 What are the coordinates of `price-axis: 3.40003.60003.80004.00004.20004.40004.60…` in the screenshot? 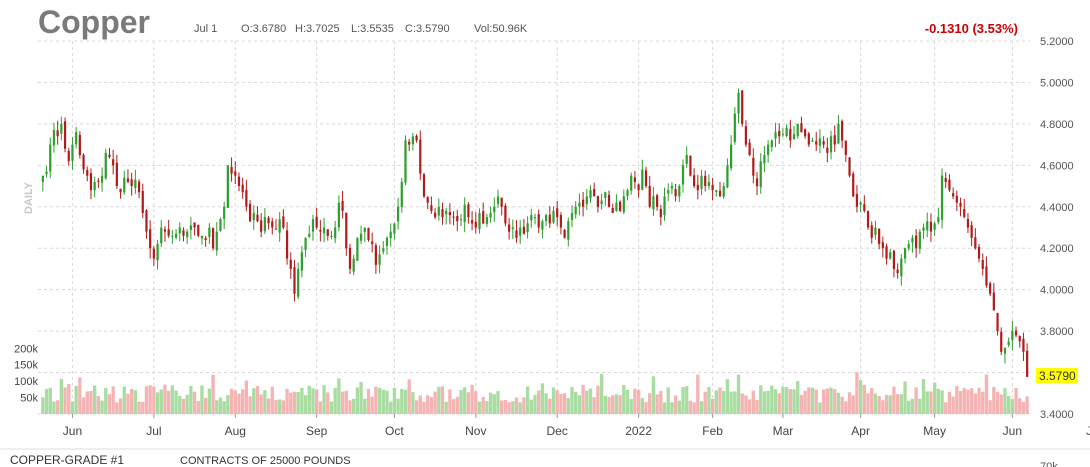 It's located at (1057, 228).